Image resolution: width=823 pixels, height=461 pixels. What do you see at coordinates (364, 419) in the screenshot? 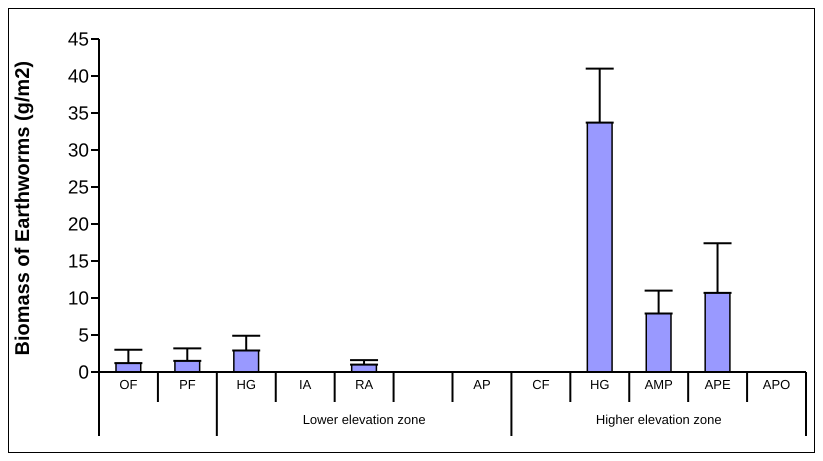
I see `text: Lower elevation zone` at bounding box center [364, 419].